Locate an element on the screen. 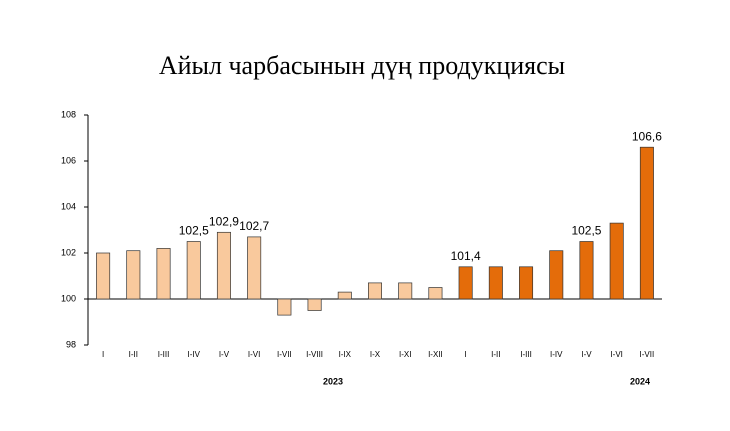 This screenshot has width=730, height=431. value-label: 102,7 is located at coordinates (254, 226).